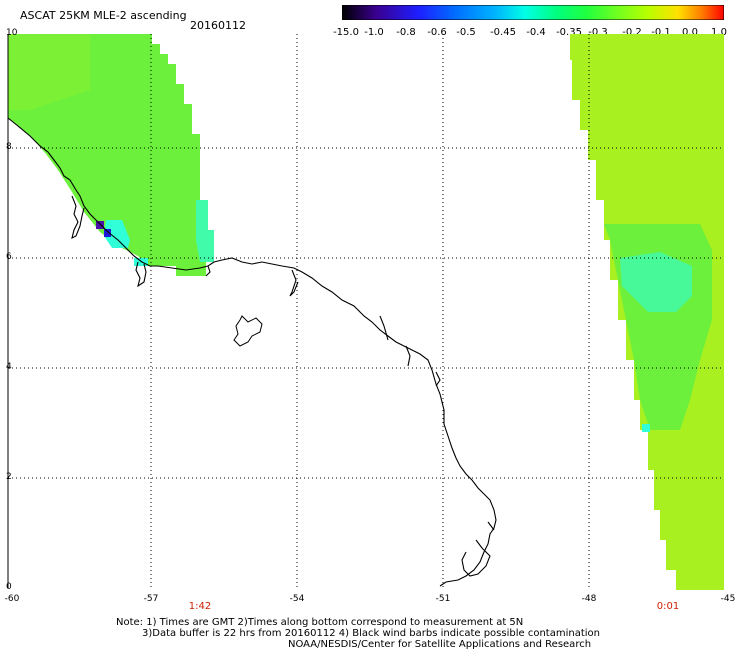 This screenshot has height=650, width=740. What do you see at coordinates (374, 32) in the screenshot?
I see `colorbar-label: -1.0` at bounding box center [374, 32].